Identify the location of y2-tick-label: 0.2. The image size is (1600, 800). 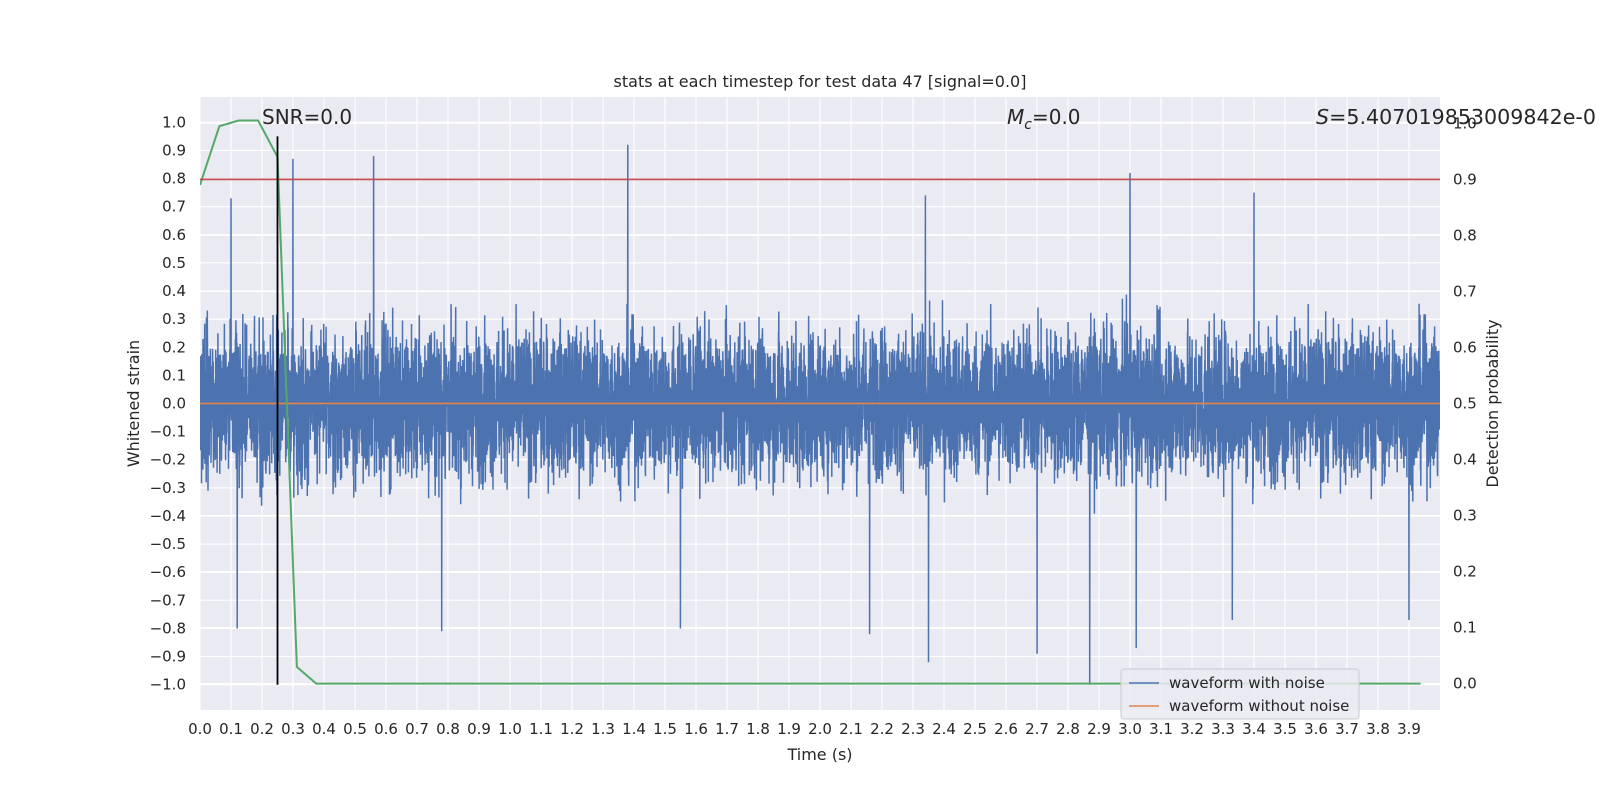
(1465, 572).